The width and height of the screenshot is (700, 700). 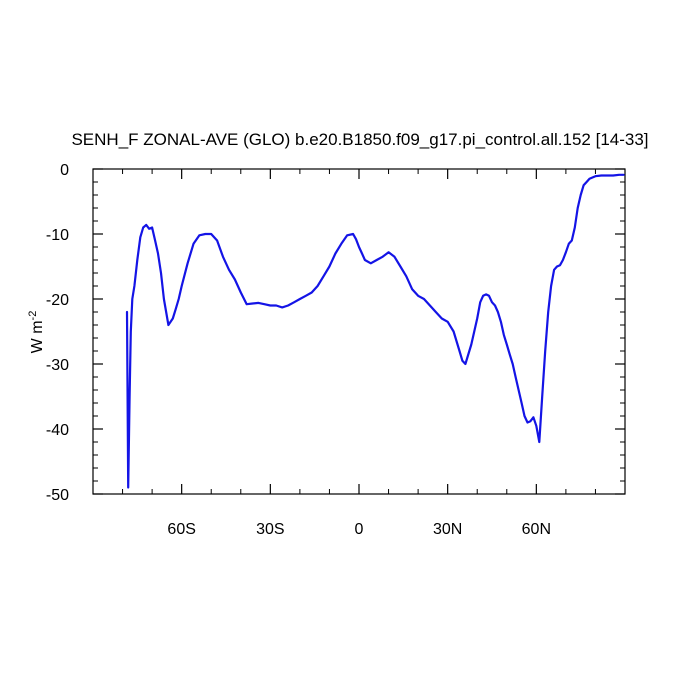 What do you see at coordinates (447, 529) in the screenshot?
I see `x-tick-label: 30N` at bounding box center [447, 529].